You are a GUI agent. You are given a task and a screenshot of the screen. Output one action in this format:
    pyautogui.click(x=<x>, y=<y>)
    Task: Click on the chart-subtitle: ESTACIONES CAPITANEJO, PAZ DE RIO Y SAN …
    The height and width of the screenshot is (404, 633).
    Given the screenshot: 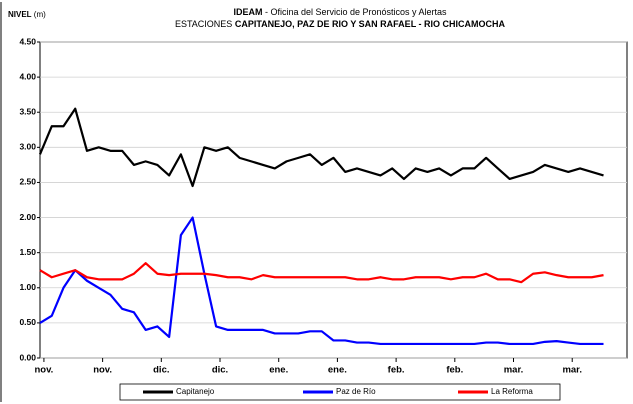 What is the action you would take?
    pyautogui.click(x=340, y=24)
    